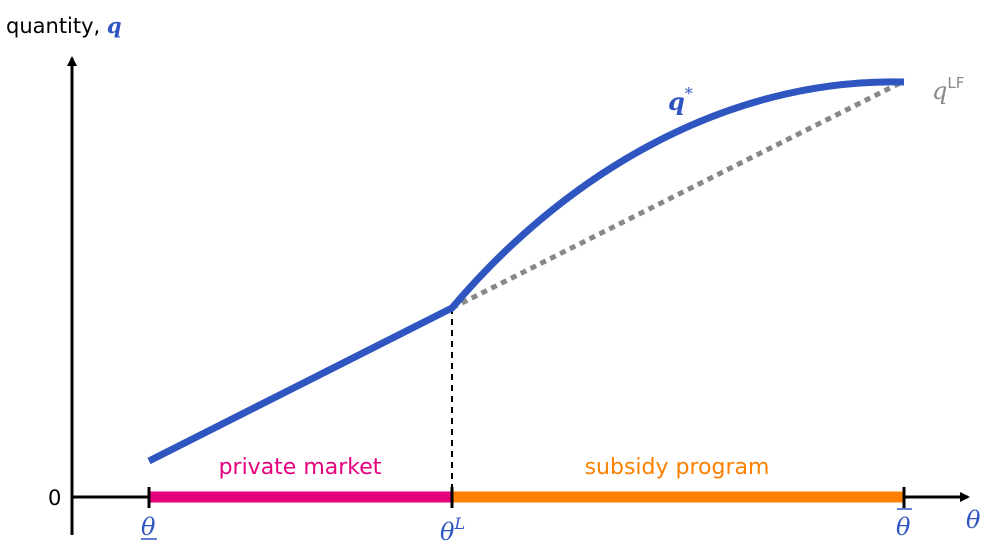 This screenshot has height=547, width=987. I want to click on subsidy-program-label: subsidy program, so click(677, 467).